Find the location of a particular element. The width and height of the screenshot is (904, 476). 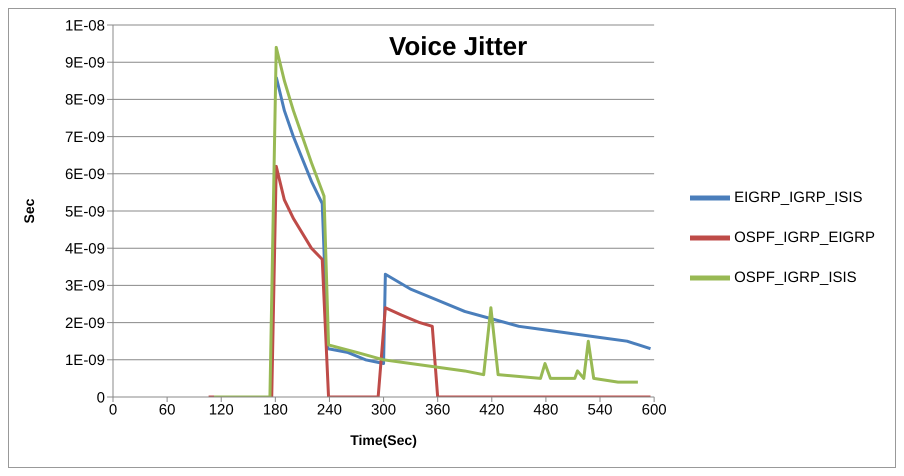

x-tick-label: 240 is located at coordinates (329, 410).